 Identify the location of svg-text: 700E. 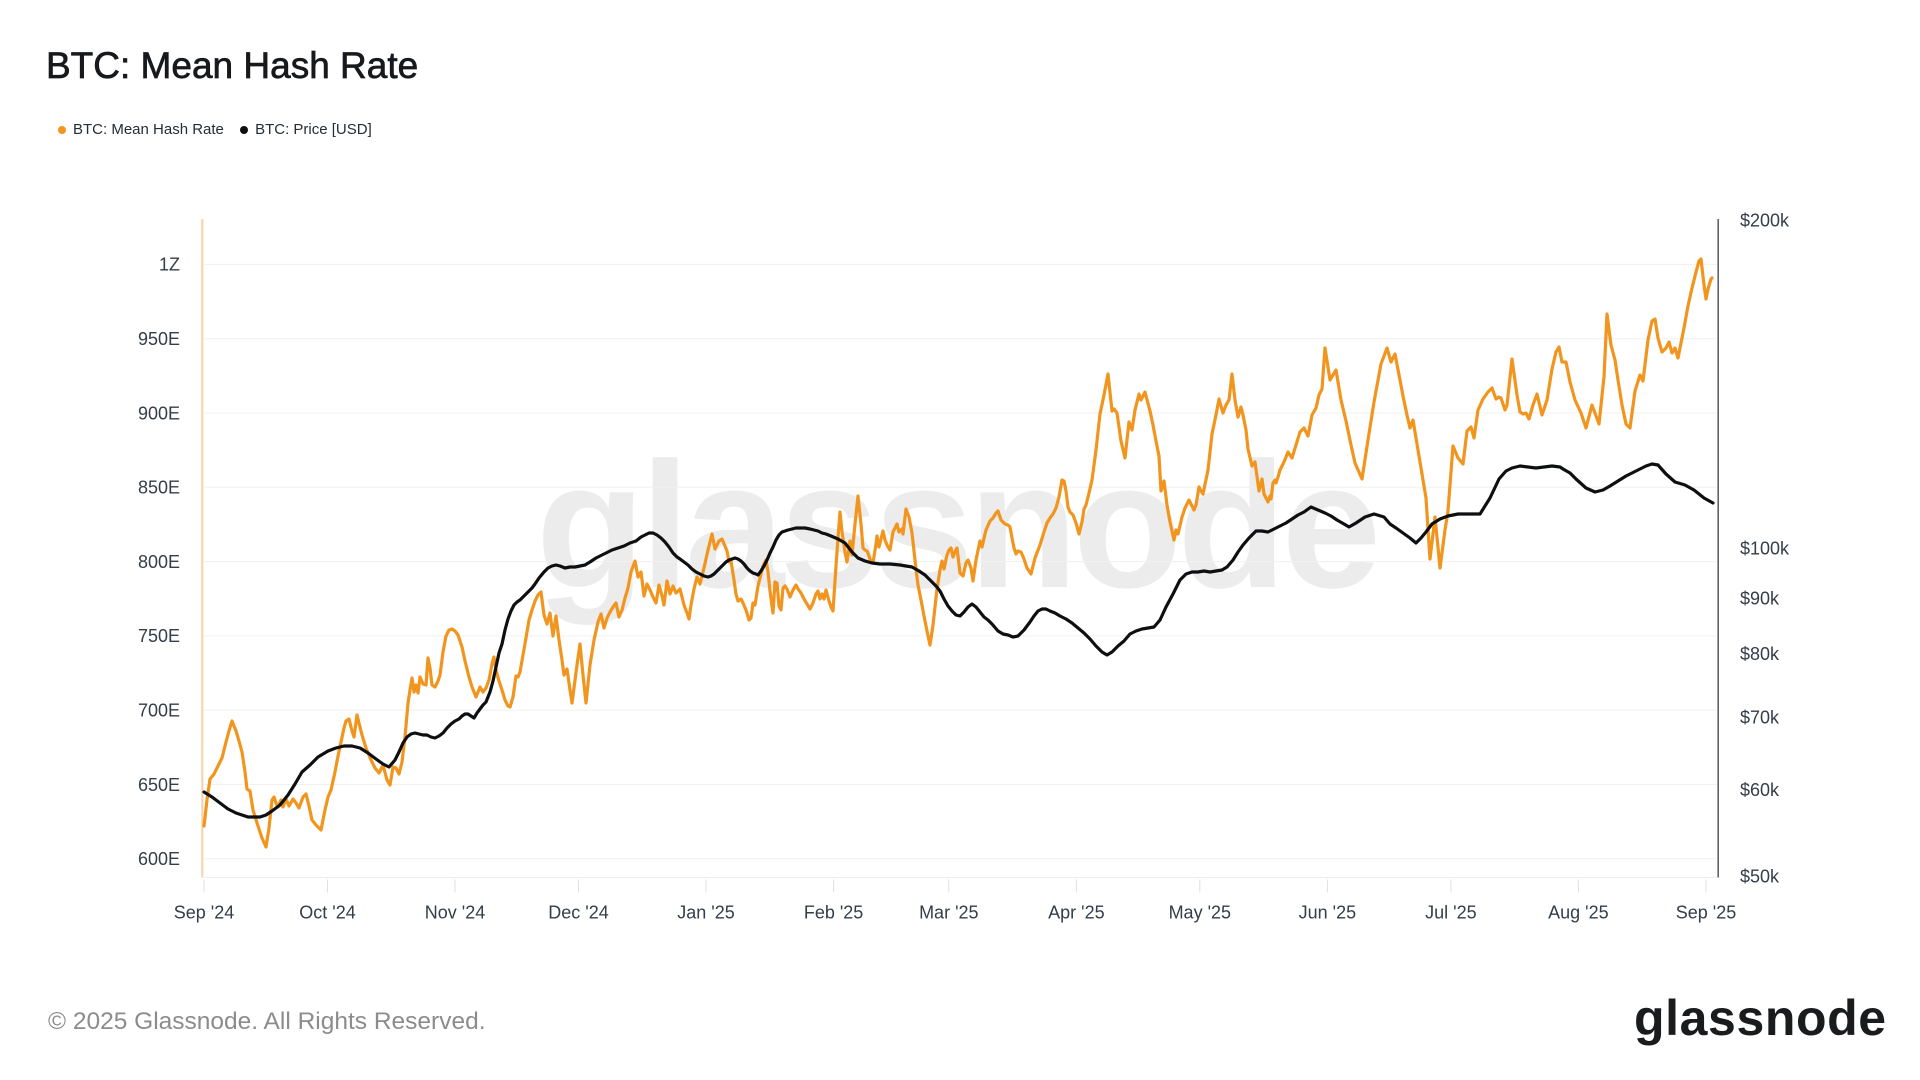
(159, 711).